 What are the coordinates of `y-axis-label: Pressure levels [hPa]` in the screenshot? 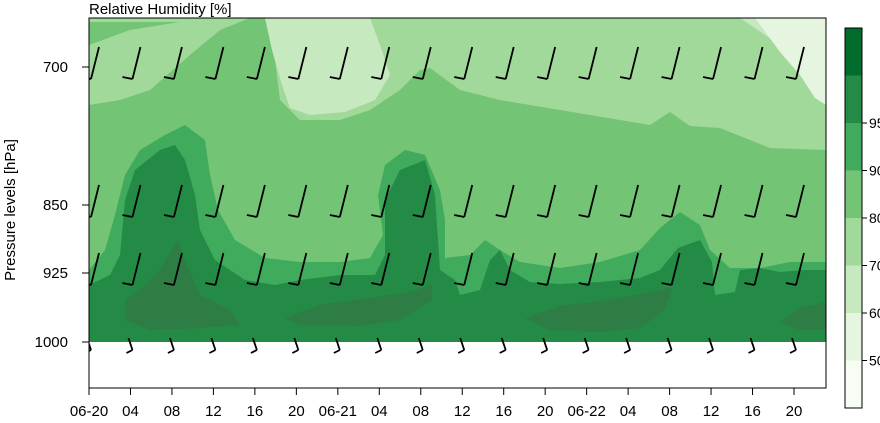 It's located at (10, 210).